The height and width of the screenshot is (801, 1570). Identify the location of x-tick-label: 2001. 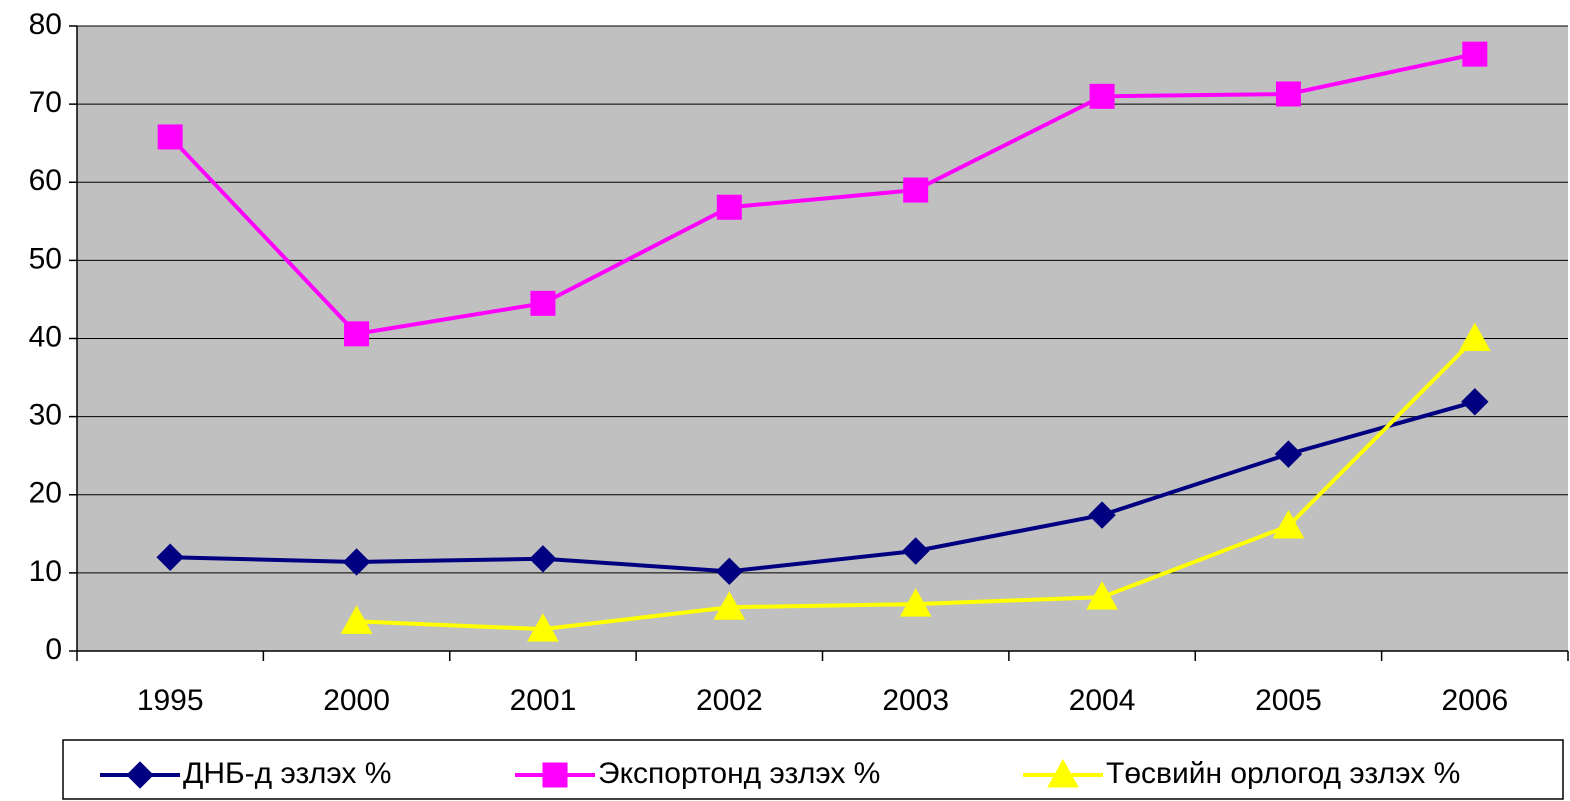
(543, 700).